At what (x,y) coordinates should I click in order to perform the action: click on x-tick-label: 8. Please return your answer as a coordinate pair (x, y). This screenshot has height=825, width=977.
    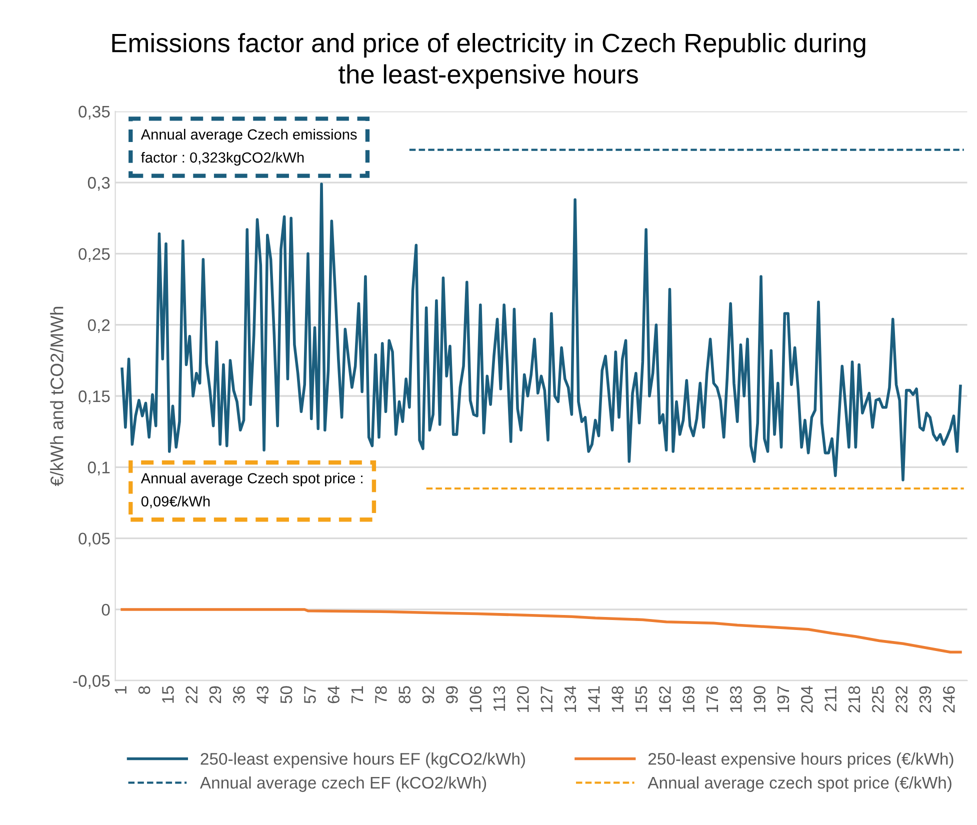
    Looking at the image, I should click on (144, 690).